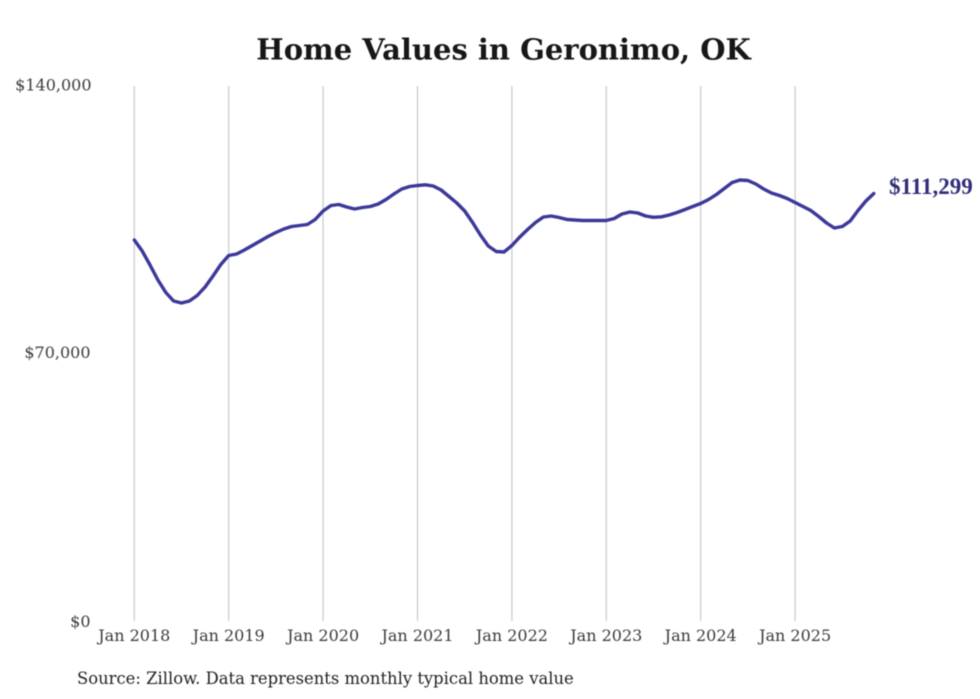 Image resolution: width=980 pixels, height=699 pixels. What do you see at coordinates (511, 635) in the screenshot?
I see `svg-text: Jan 2022` at bounding box center [511, 635].